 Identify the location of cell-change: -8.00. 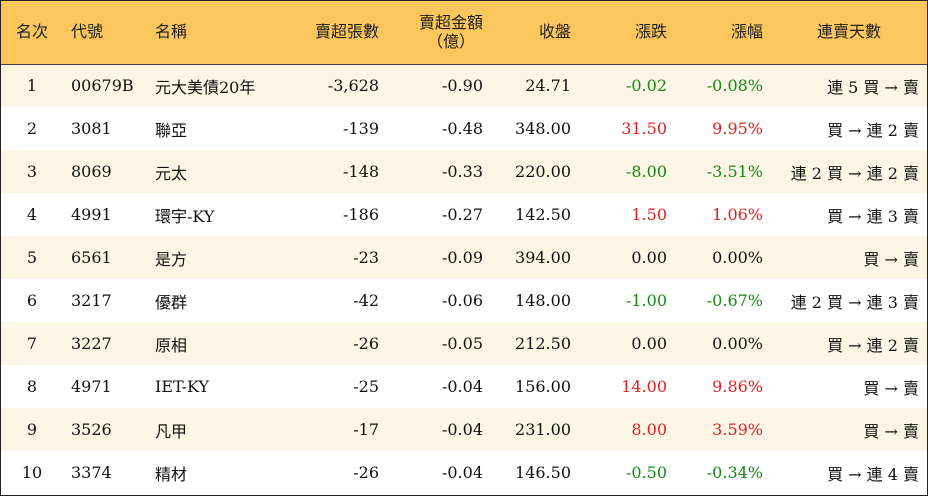
(646, 171).